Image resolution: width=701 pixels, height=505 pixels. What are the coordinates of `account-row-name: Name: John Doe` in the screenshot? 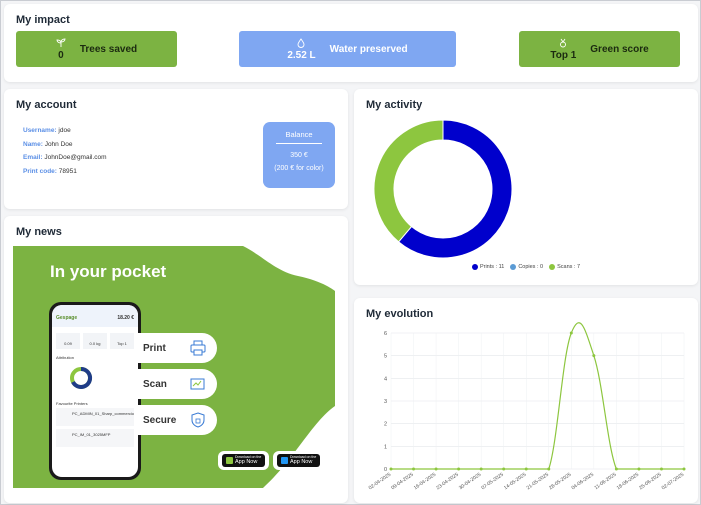 It's located at (48, 144).